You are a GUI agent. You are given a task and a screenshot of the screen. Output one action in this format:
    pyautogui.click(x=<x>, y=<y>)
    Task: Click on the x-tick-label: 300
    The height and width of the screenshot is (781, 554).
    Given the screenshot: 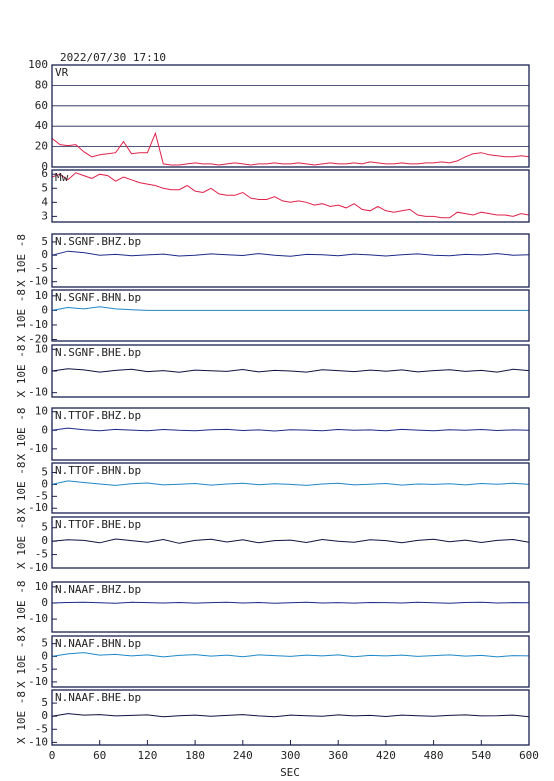 What is the action you would take?
    pyautogui.click(x=291, y=755)
    